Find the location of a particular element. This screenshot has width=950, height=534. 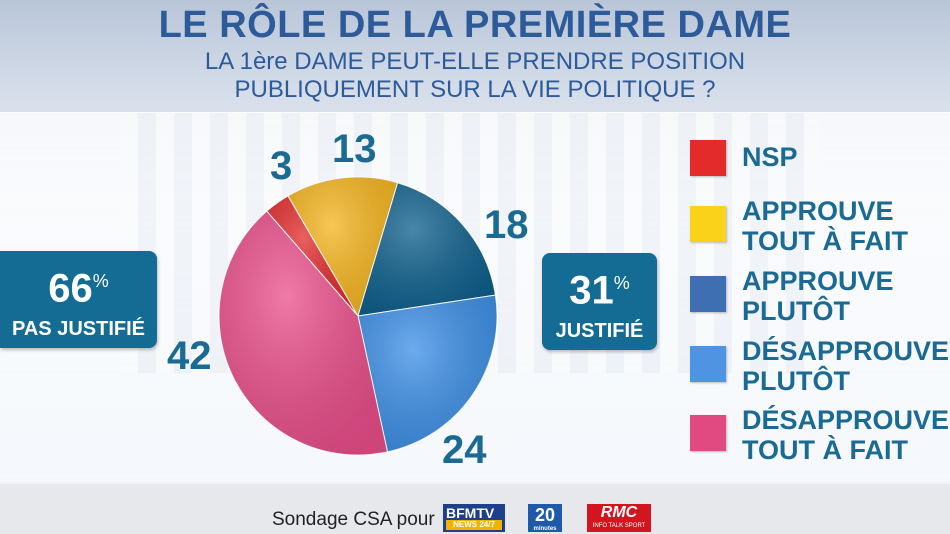

pas-justifie-value: 66% is located at coordinates (78, 288).